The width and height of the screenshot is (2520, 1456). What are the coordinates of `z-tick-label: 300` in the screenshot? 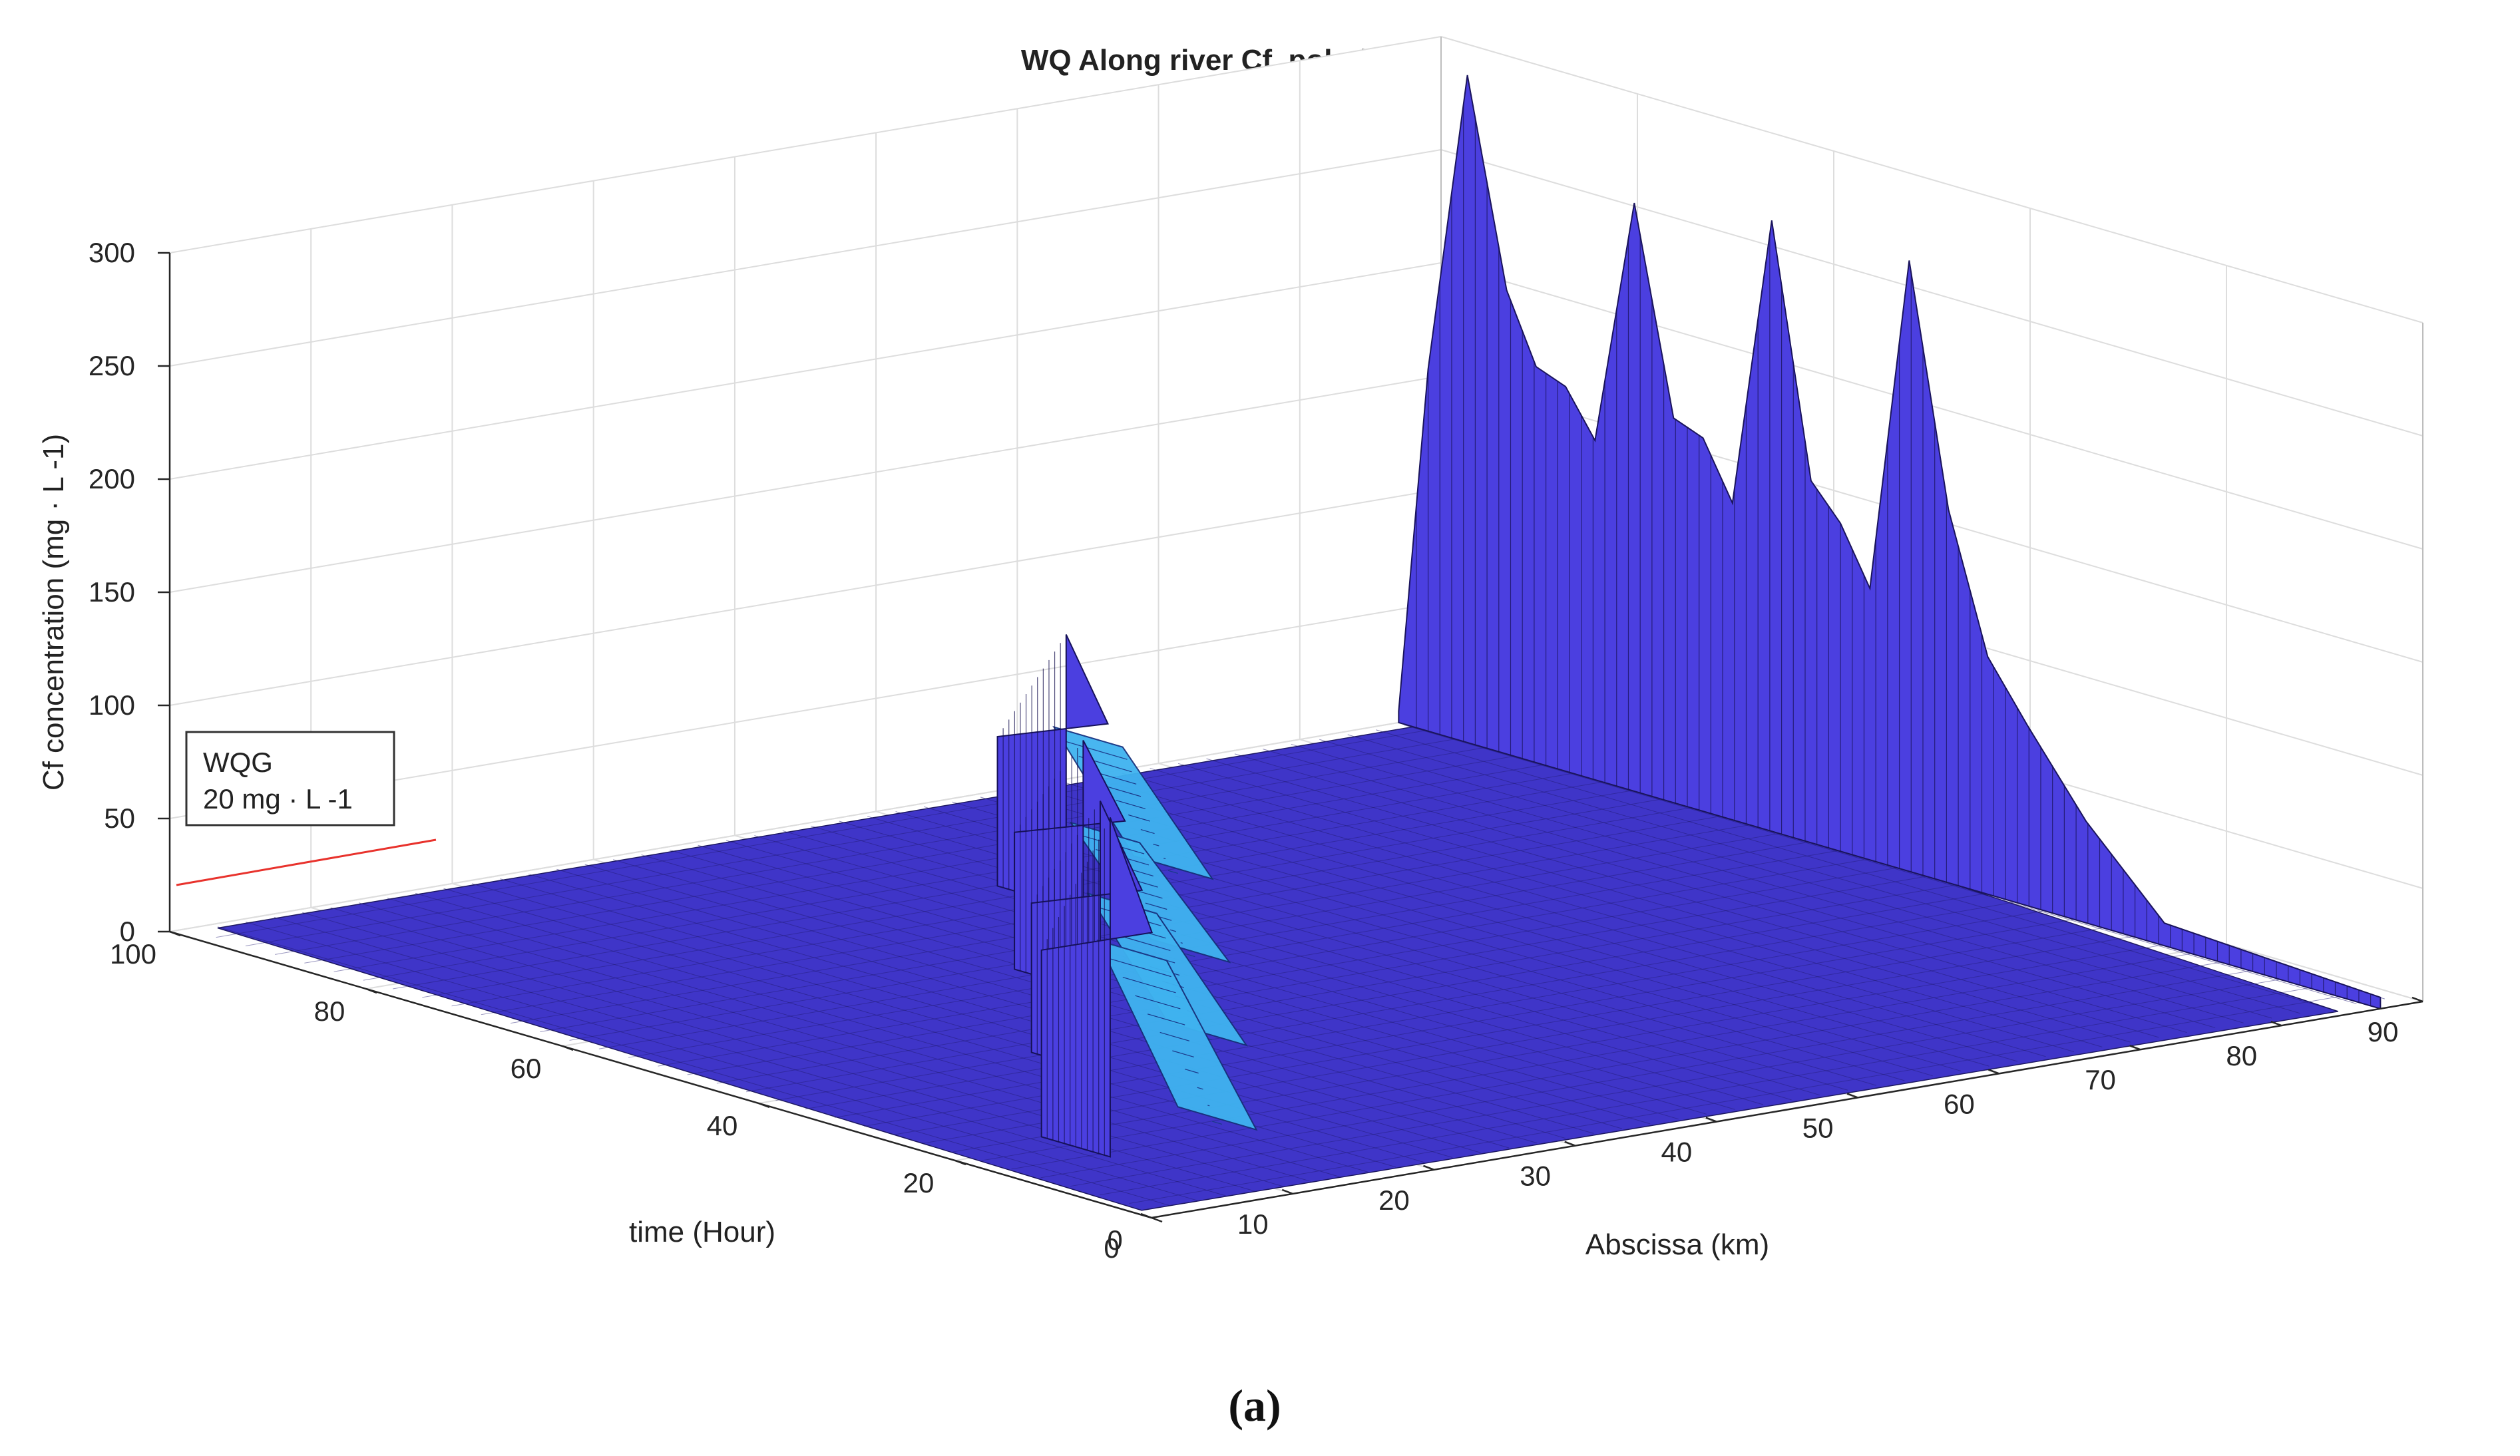 It's located at (112, 253).